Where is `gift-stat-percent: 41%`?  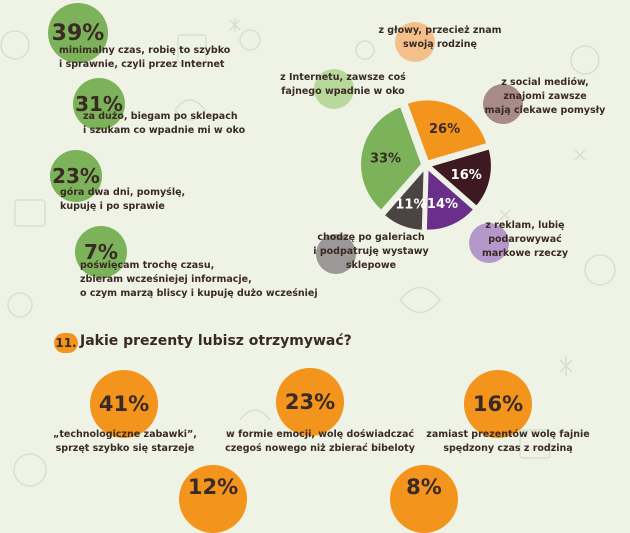 gift-stat-percent: 41% is located at coordinates (124, 404).